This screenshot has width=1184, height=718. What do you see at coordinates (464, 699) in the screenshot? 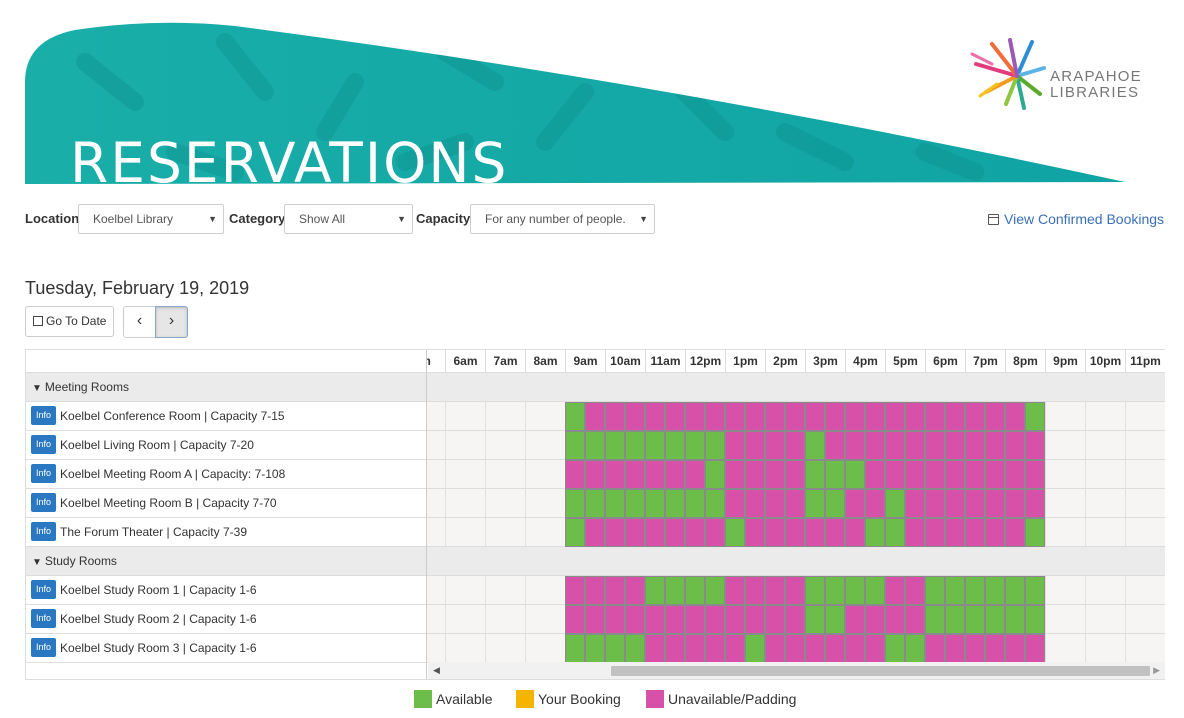
I see `legend-label: Available` at bounding box center [464, 699].